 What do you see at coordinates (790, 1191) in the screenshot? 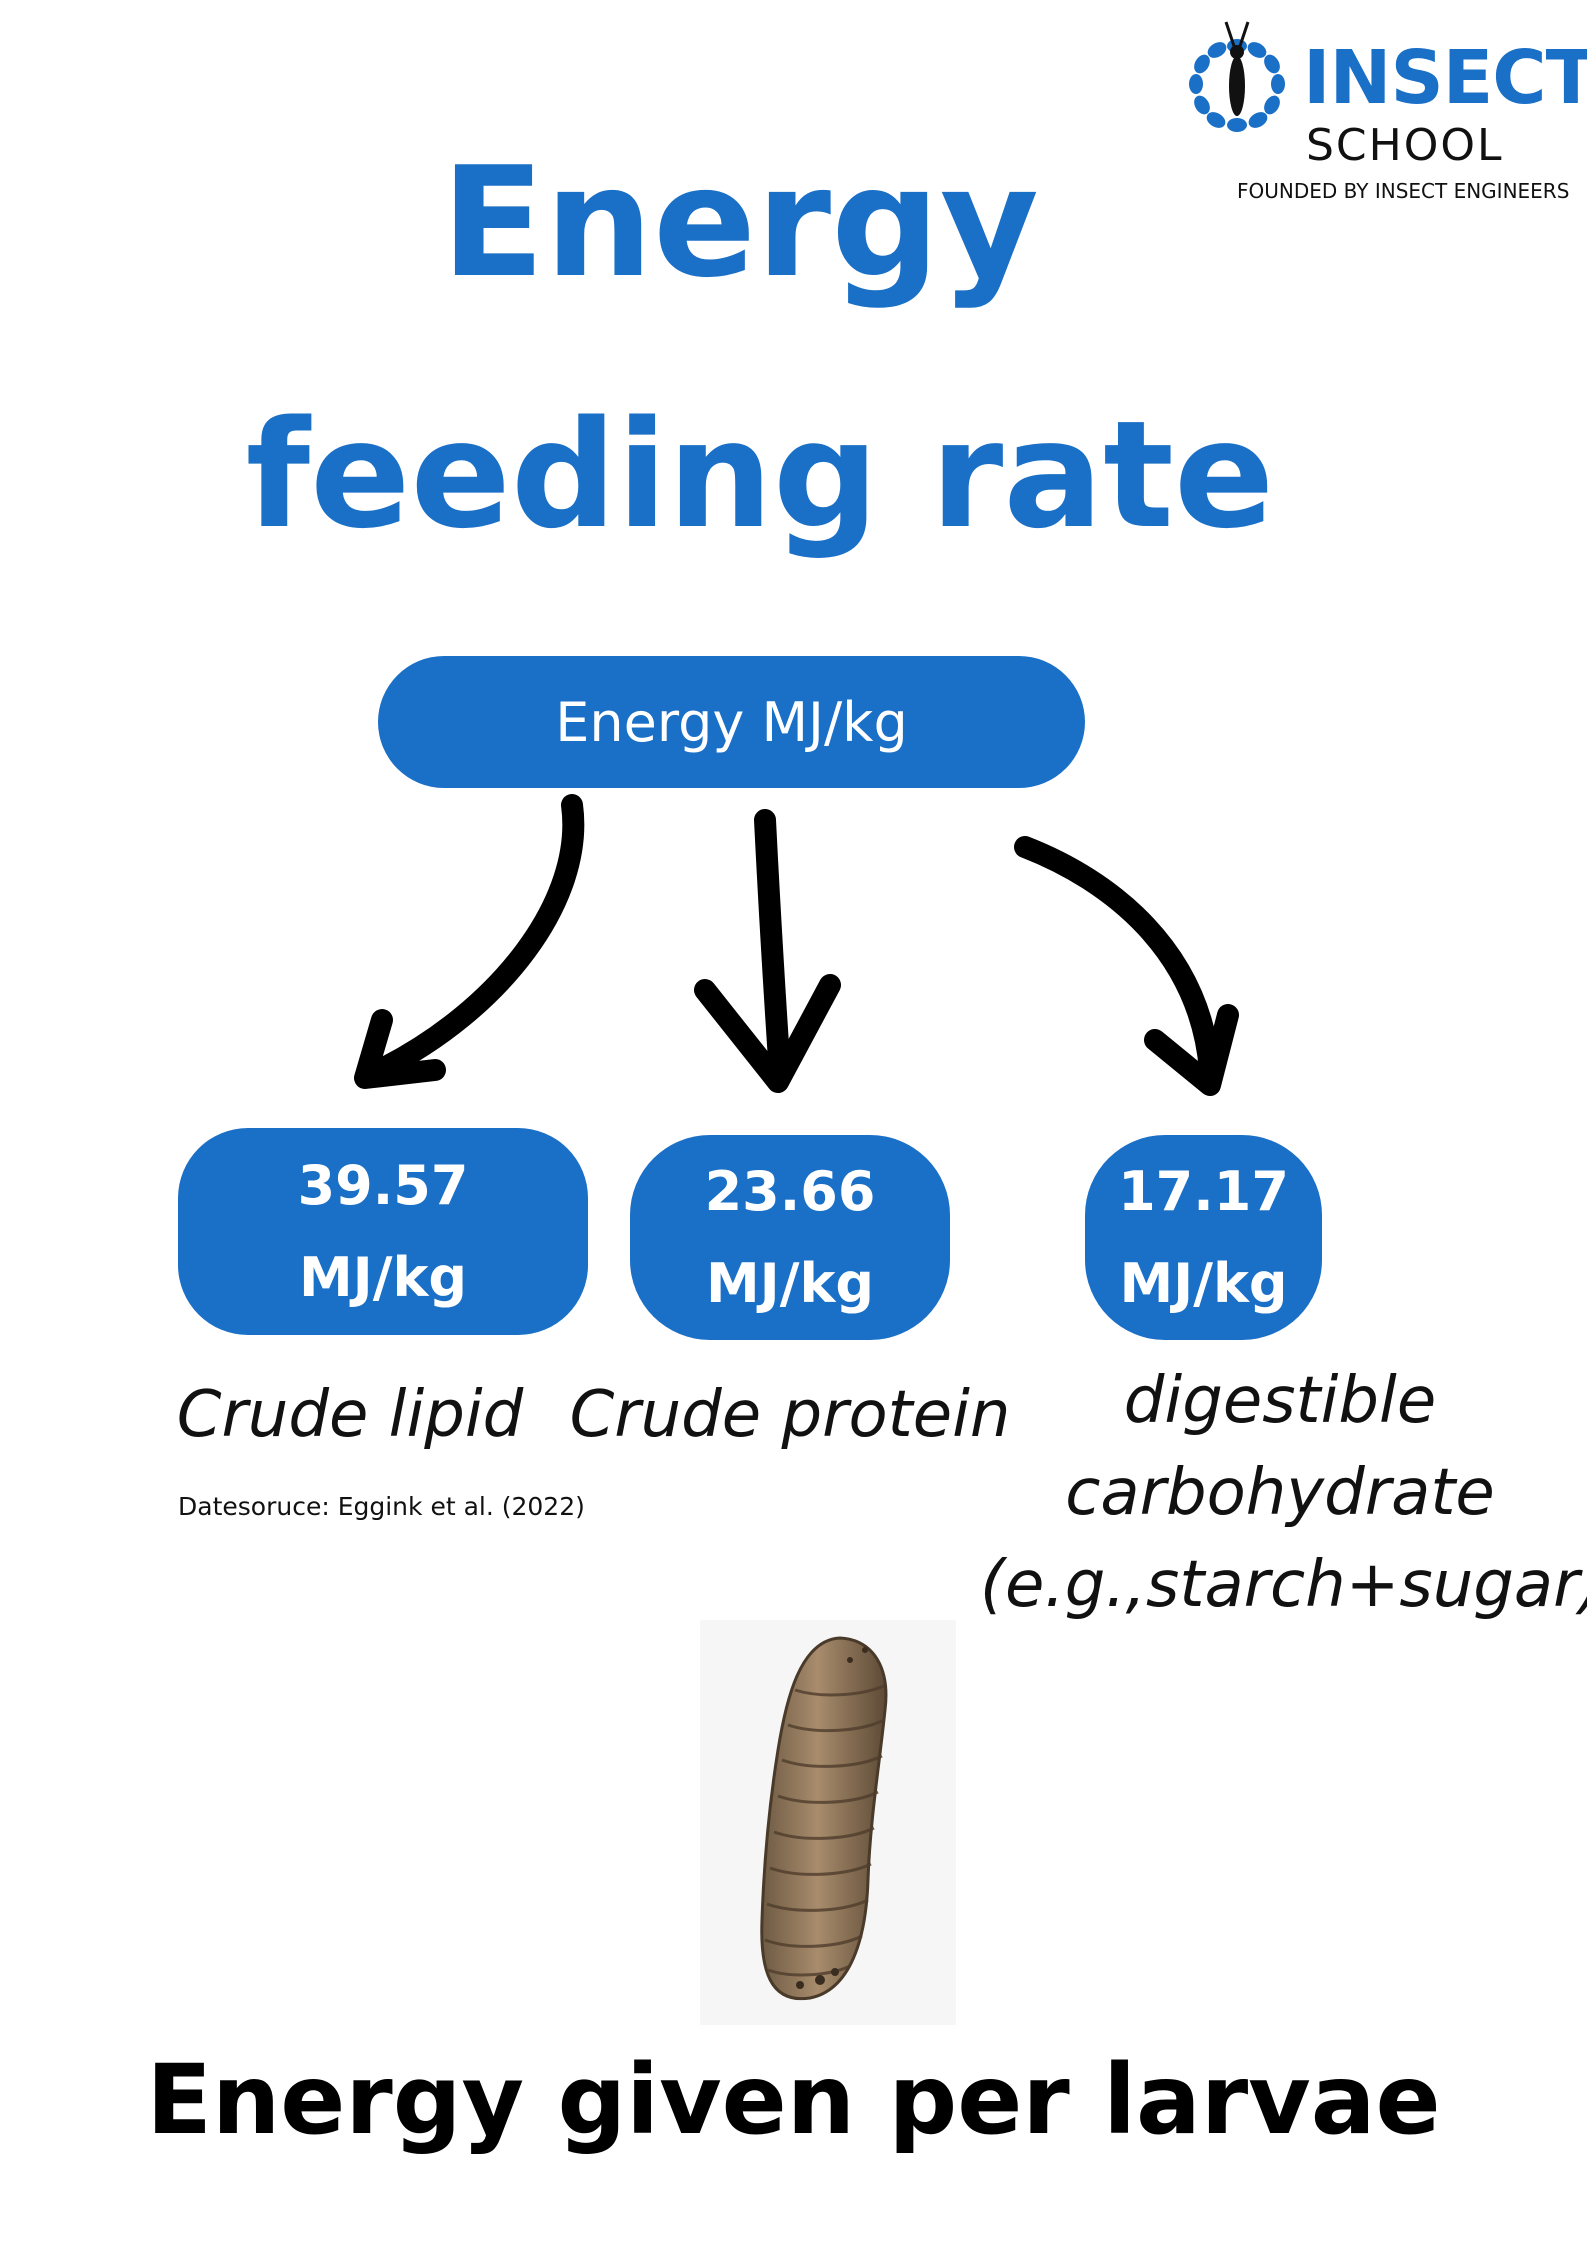
I see `value-protein: 23.66` at bounding box center [790, 1191].